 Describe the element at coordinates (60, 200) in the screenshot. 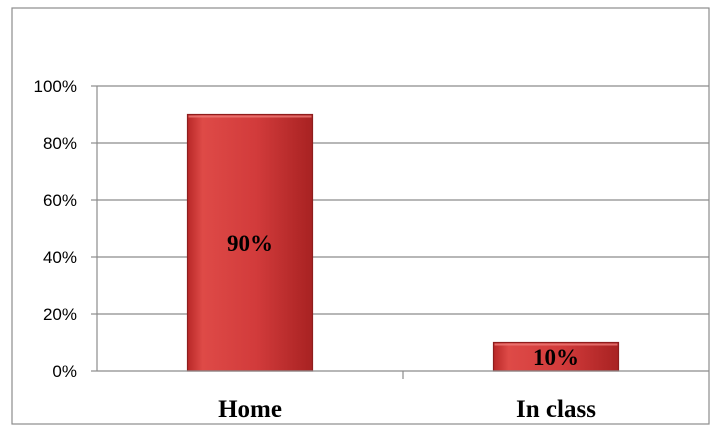

I see `y-tick-label: 60%` at that location.